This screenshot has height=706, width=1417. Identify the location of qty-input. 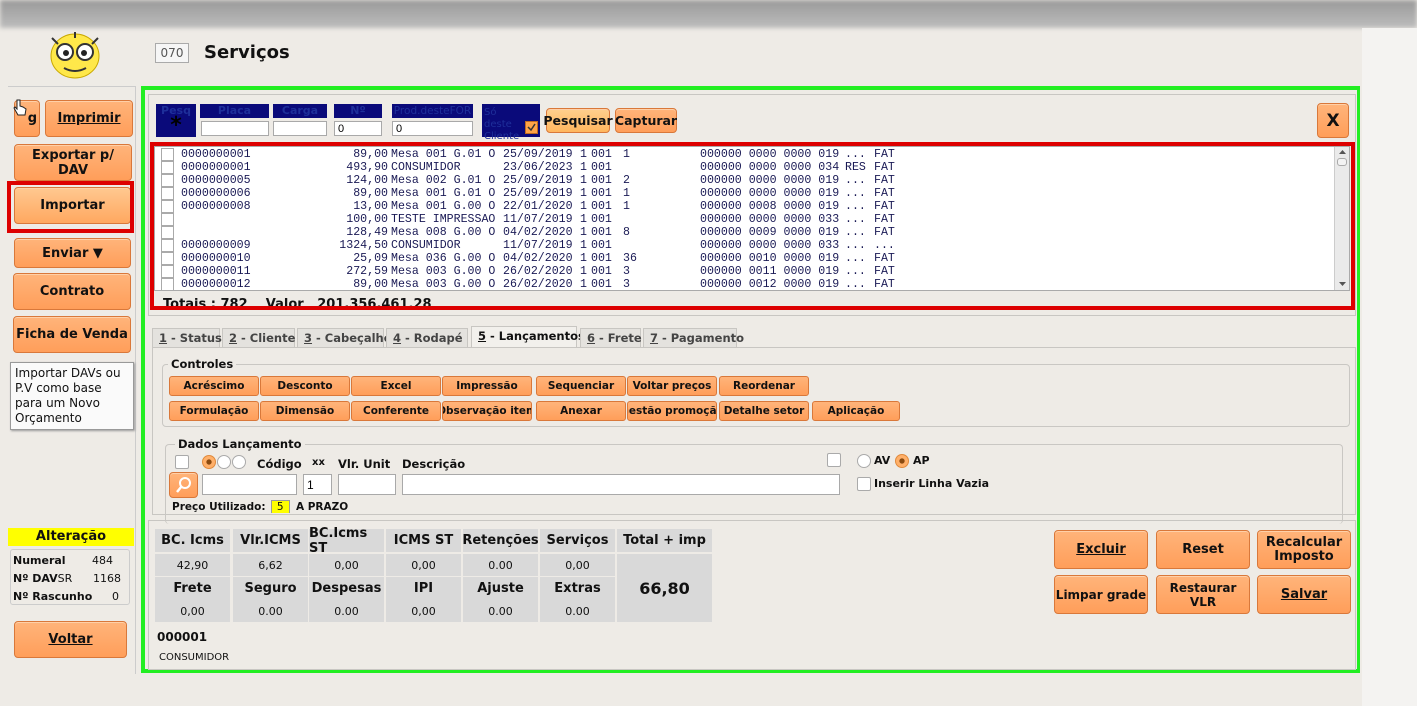
(317, 484).